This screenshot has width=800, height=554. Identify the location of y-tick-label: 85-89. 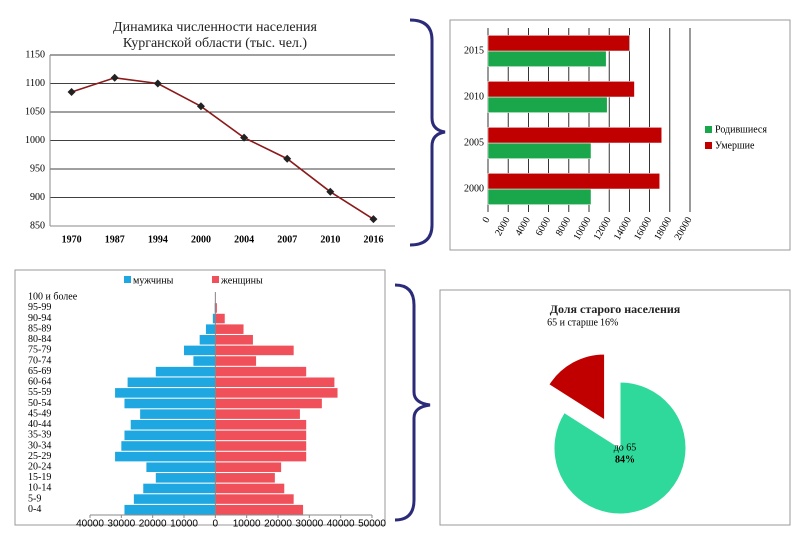
(39, 328).